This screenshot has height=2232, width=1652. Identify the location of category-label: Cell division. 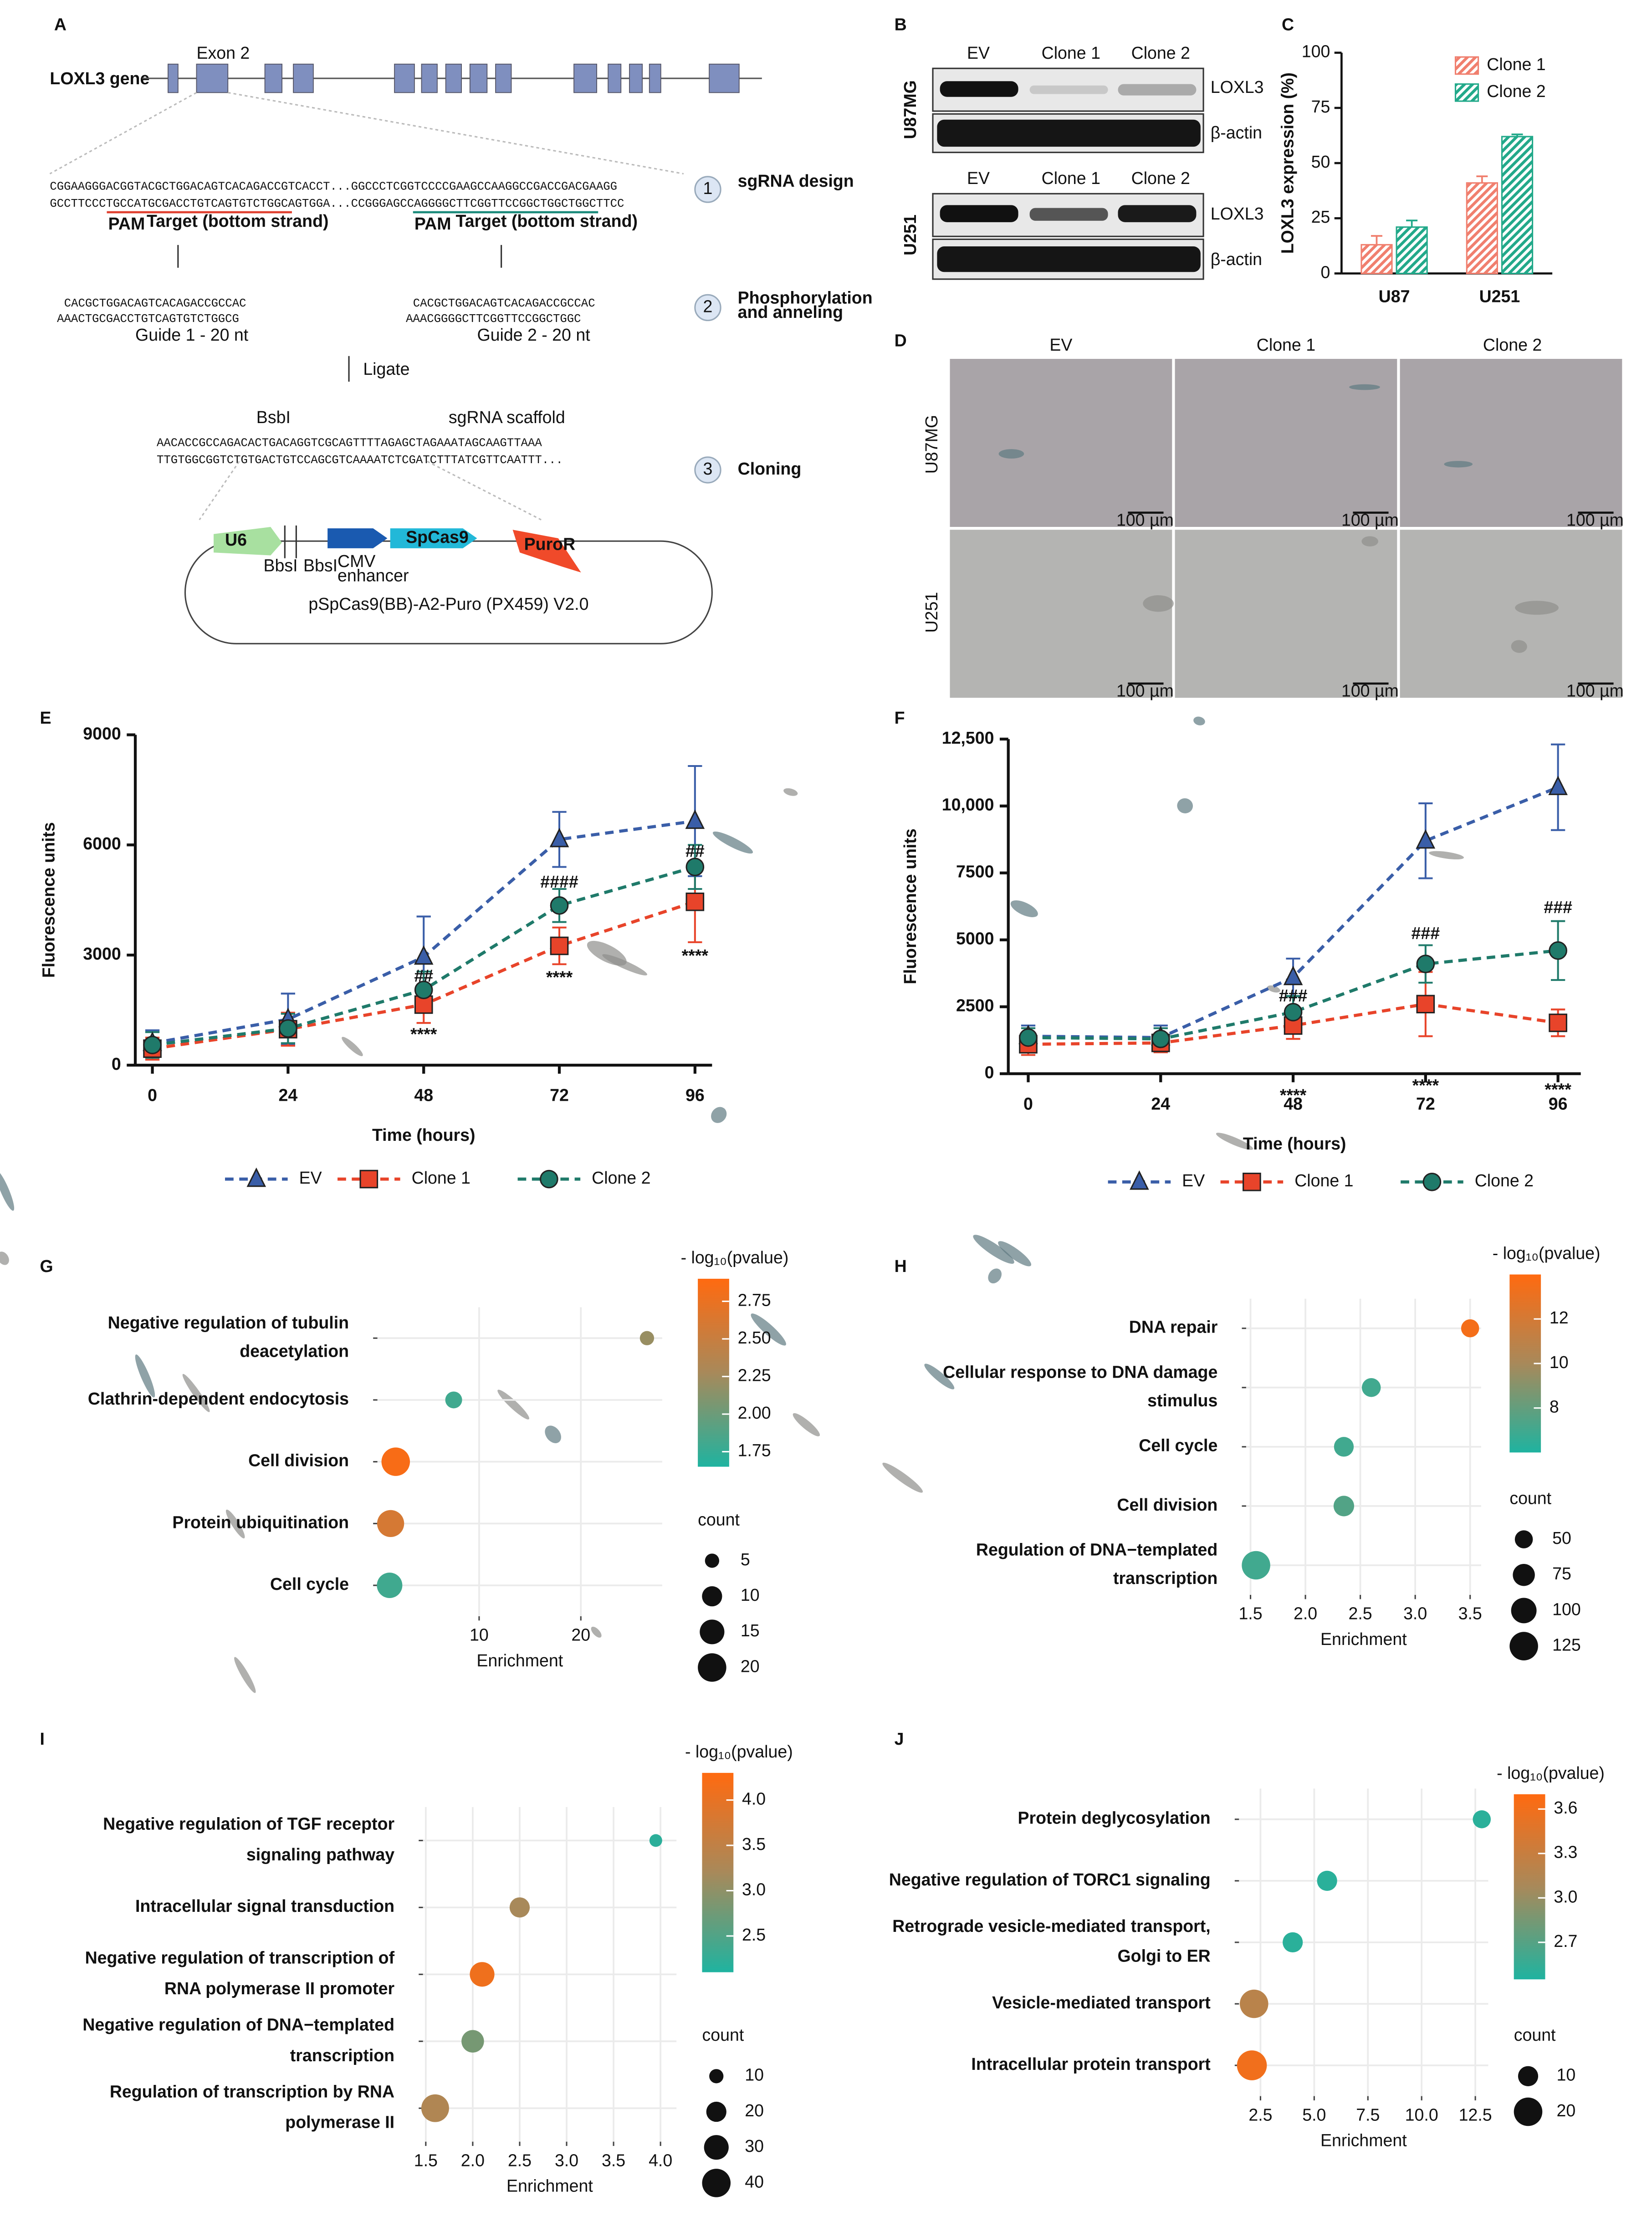
(1167, 1504).